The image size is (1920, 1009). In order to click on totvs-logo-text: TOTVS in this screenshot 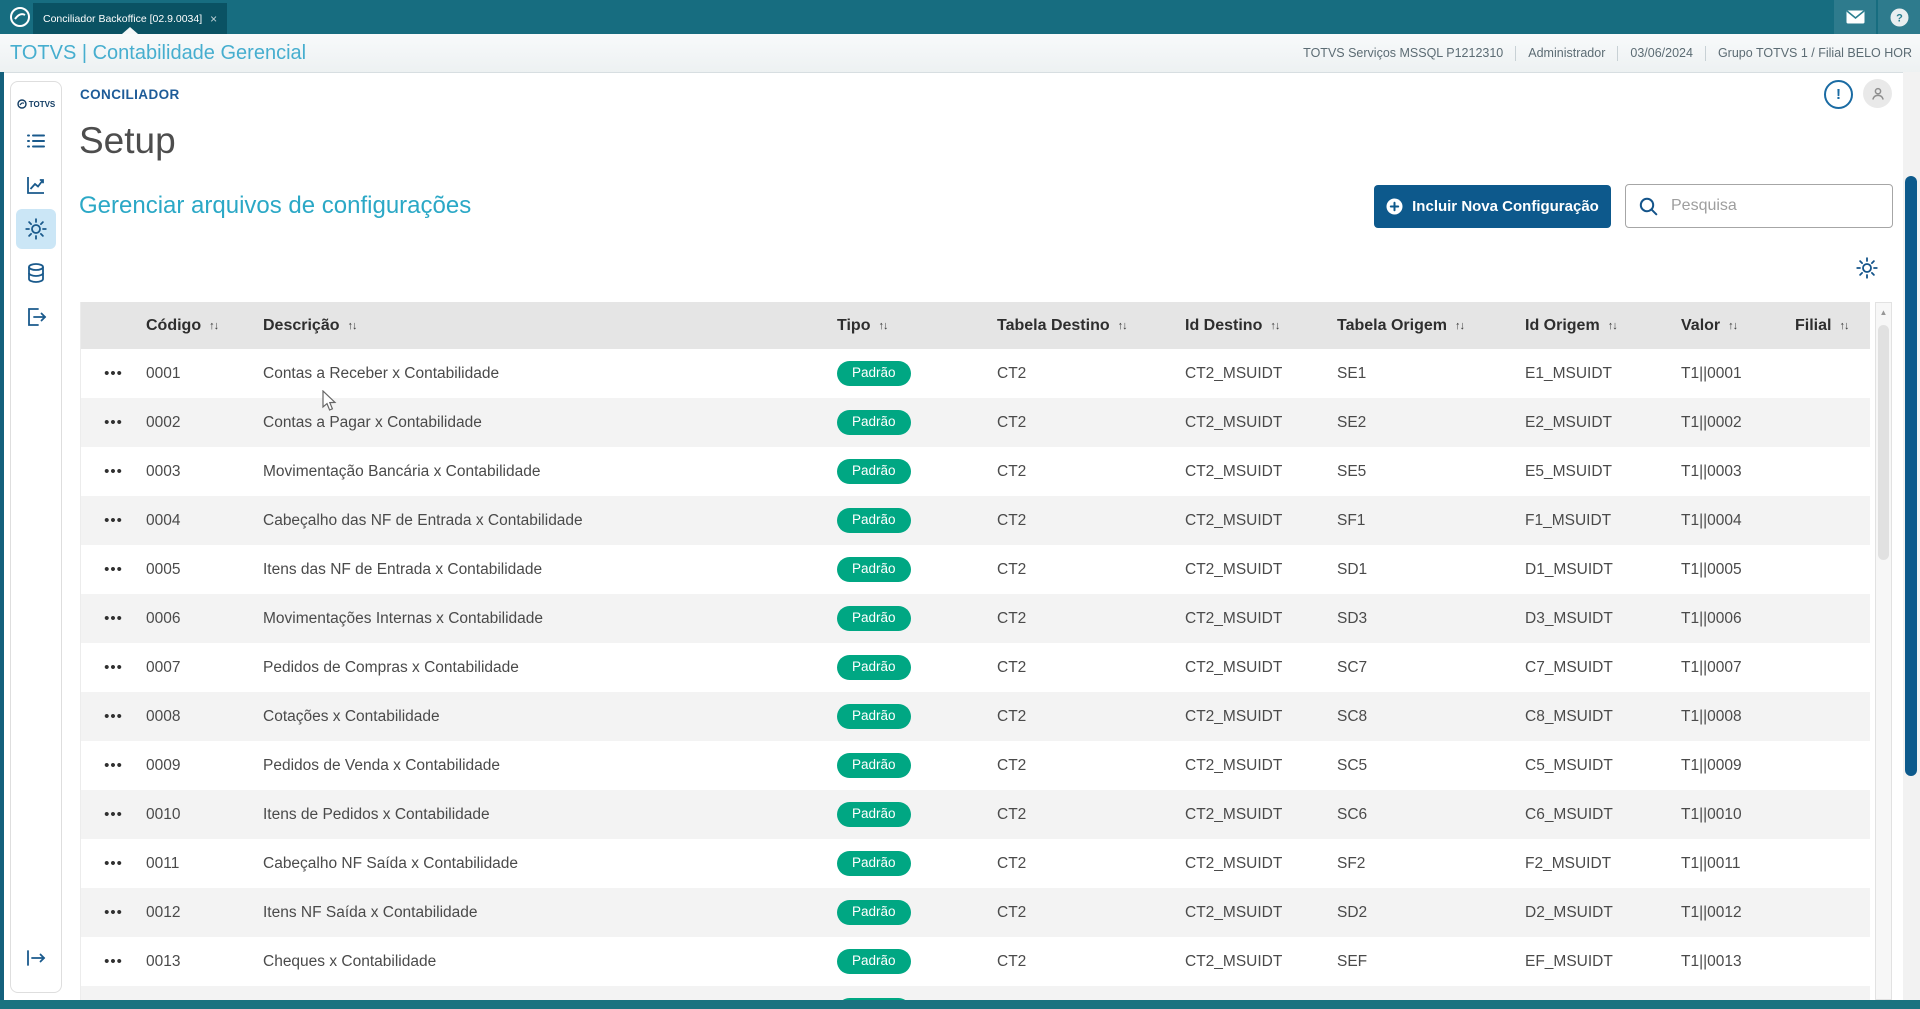, I will do `click(42, 104)`.